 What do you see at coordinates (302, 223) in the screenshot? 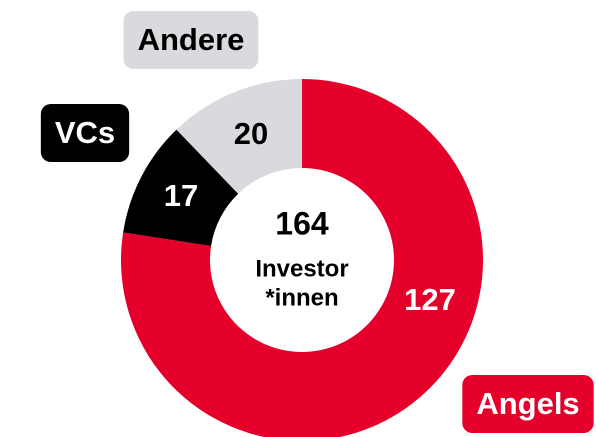
I see `center-total: 164` at bounding box center [302, 223].